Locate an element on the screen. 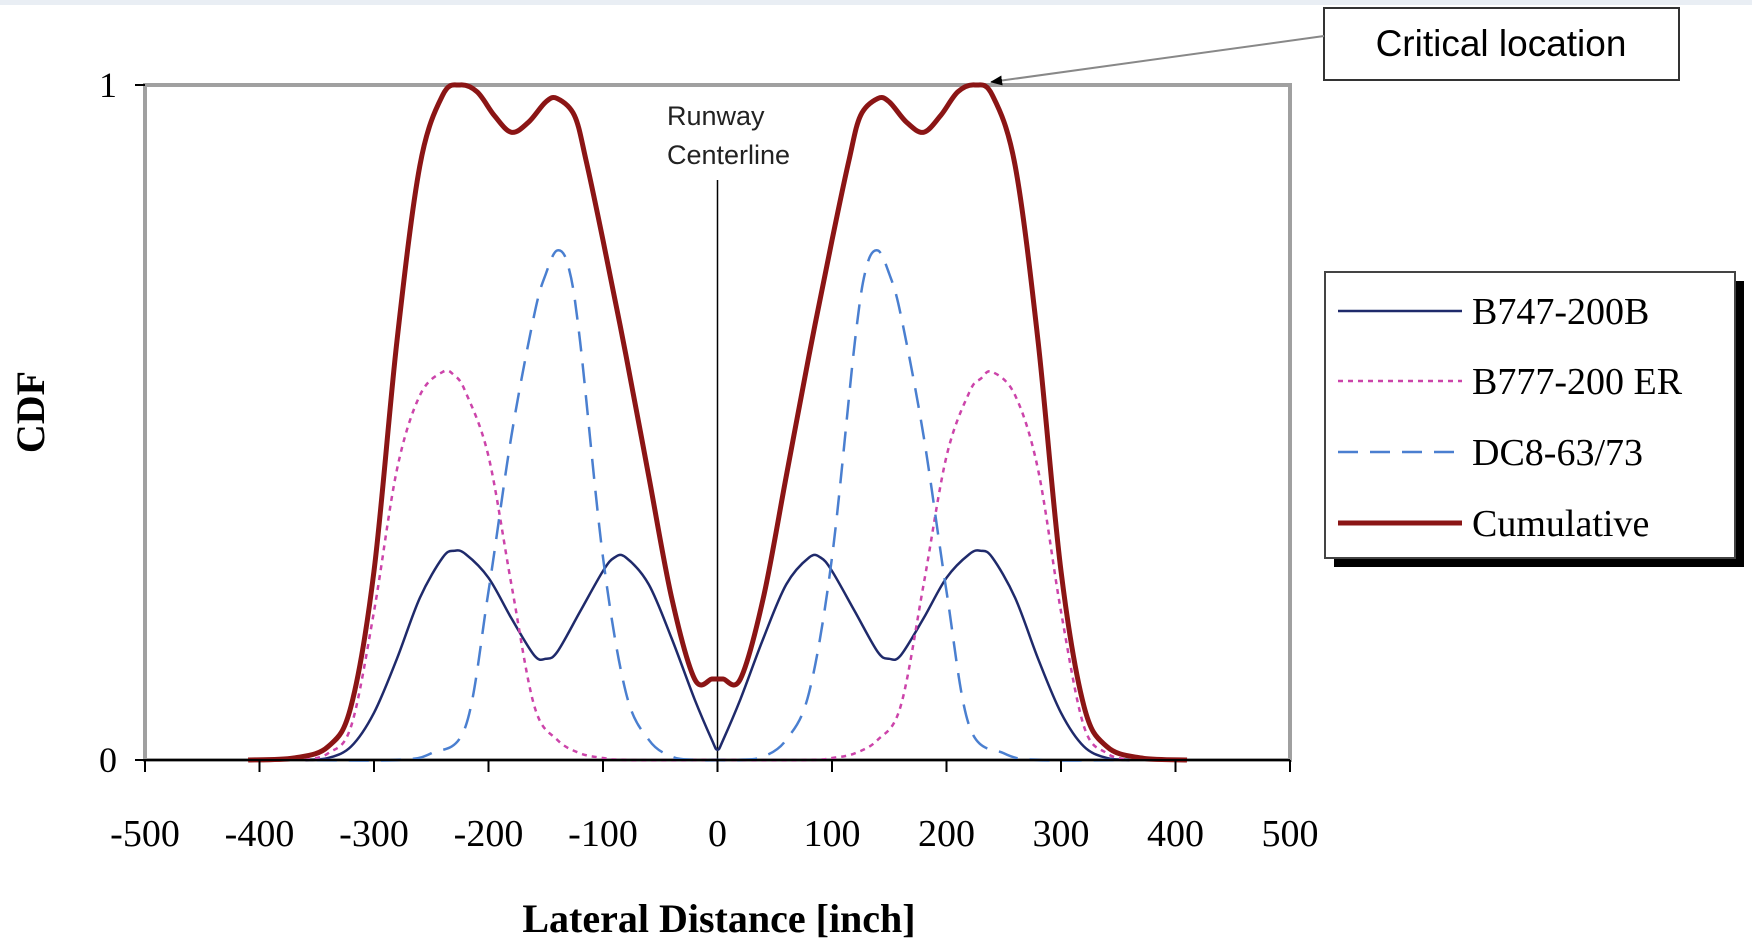 The height and width of the screenshot is (942, 1752). x-tick-label: 400 is located at coordinates (1175, 834).